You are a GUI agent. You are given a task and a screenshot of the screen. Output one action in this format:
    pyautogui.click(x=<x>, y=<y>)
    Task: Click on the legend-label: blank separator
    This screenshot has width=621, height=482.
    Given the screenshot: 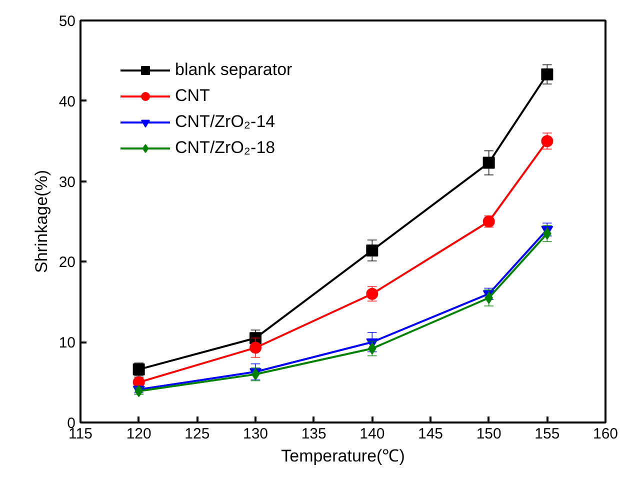 What is the action you would take?
    pyautogui.click(x=233, y=70)
    